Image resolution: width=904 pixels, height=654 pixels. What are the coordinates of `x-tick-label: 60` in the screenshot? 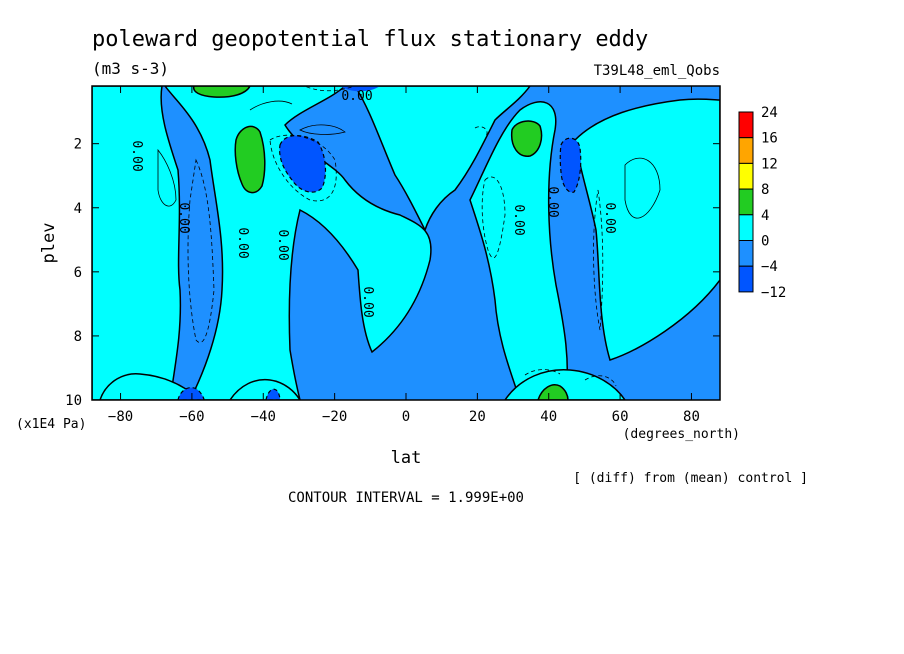 It's located at (620, 417).